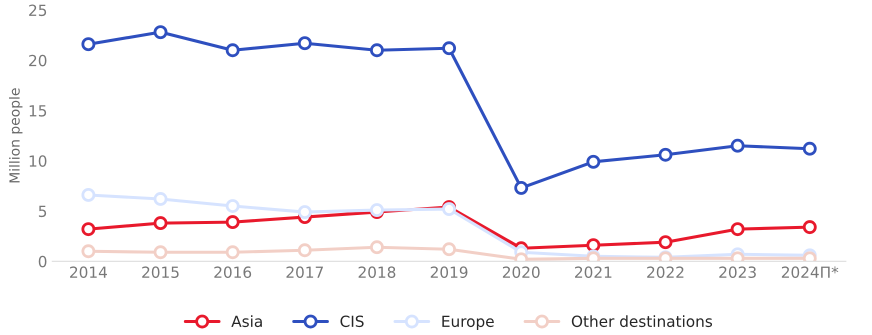  What do you see at coordinates (15, 135) in the screenshot?
I see `y-axis-title: Million people` at bounding box center [15, 135].